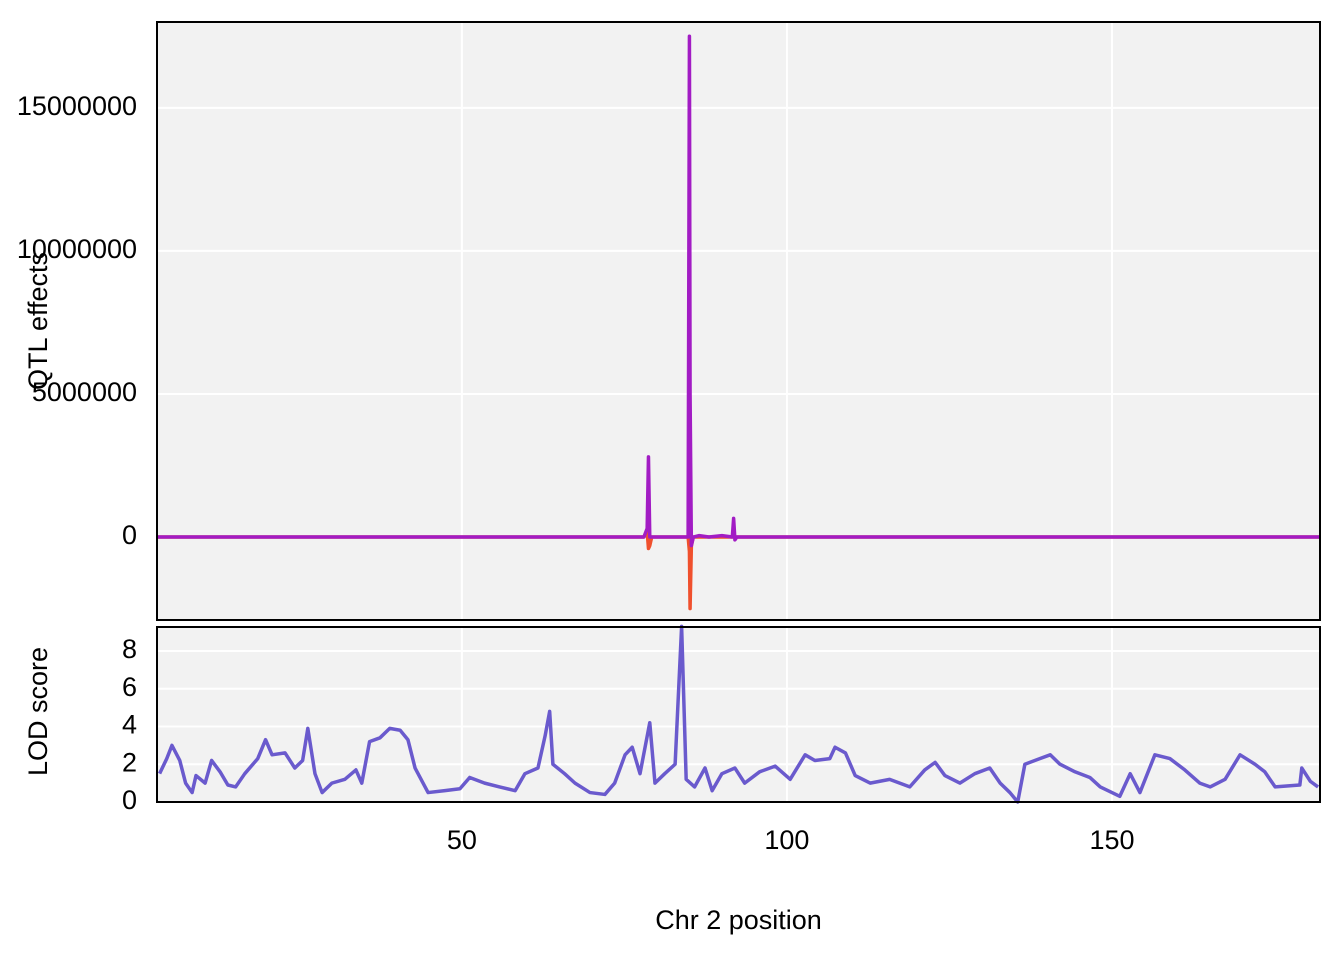  What do you see at coordinates (738, 920) in the screenshot?
I see `x-axis-label: Chr 2 position` at bounding box center [738, 920].